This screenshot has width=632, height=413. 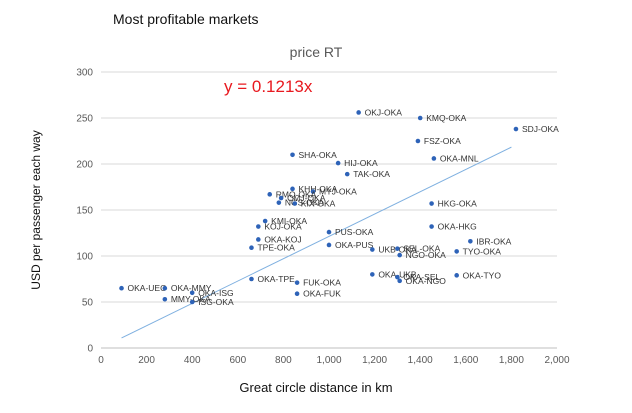 I want to click on page-heading: Most profitable markets, so click(x=186, y=19).